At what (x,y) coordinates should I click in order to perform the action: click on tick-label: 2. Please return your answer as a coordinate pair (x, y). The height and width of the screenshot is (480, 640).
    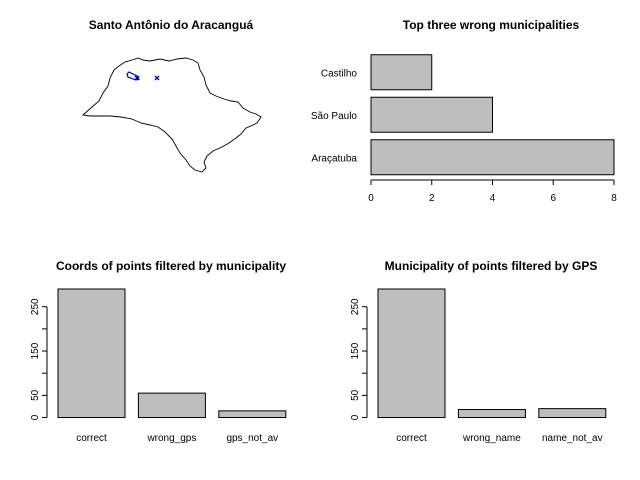
    Looking at the image, I should click on (432, 198).